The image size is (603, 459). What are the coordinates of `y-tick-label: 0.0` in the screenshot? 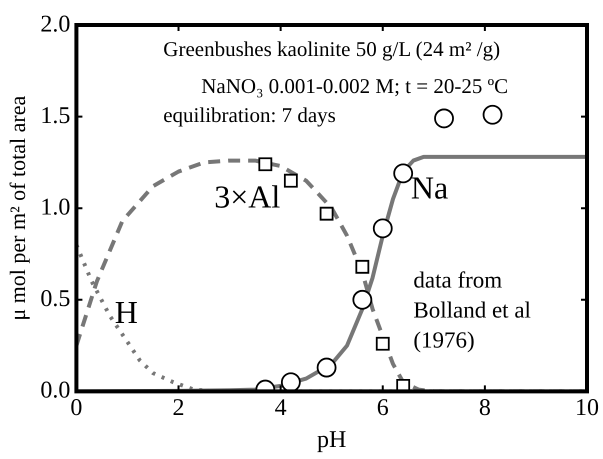 It's located at (55, 391).